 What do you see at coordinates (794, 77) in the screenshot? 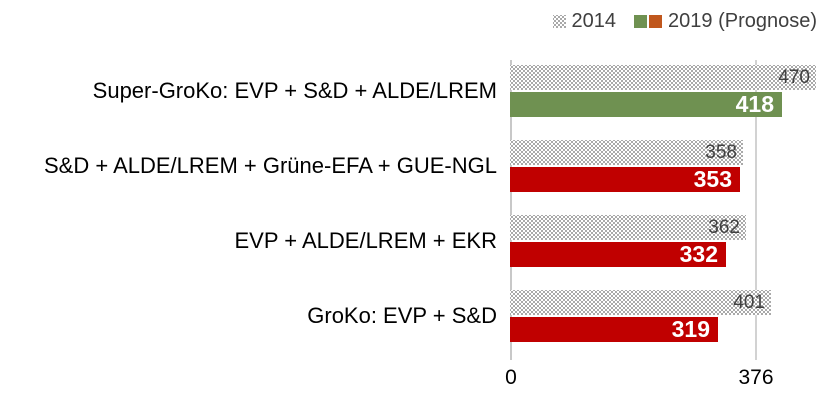
I see `bar-value-label-2014: 470` at bounding box center [794, 77].